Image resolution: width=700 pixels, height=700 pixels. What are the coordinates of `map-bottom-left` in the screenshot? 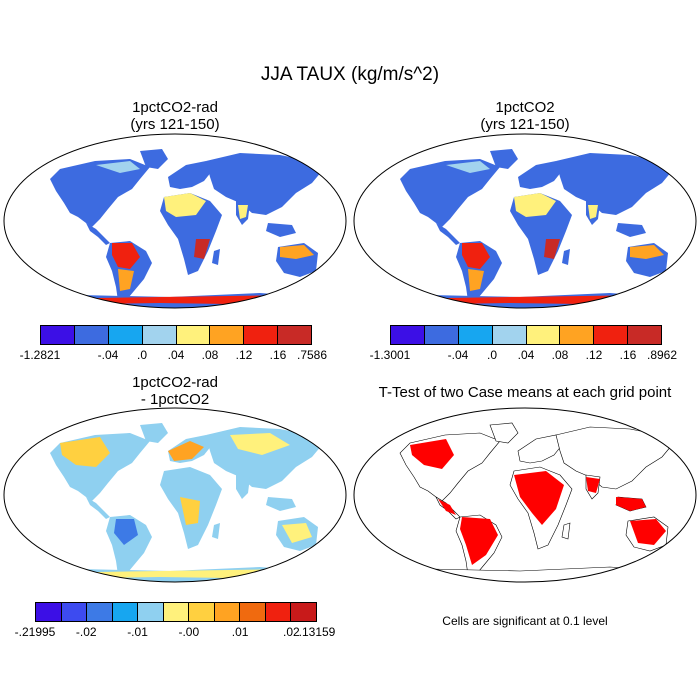 It's located at (175, 495).